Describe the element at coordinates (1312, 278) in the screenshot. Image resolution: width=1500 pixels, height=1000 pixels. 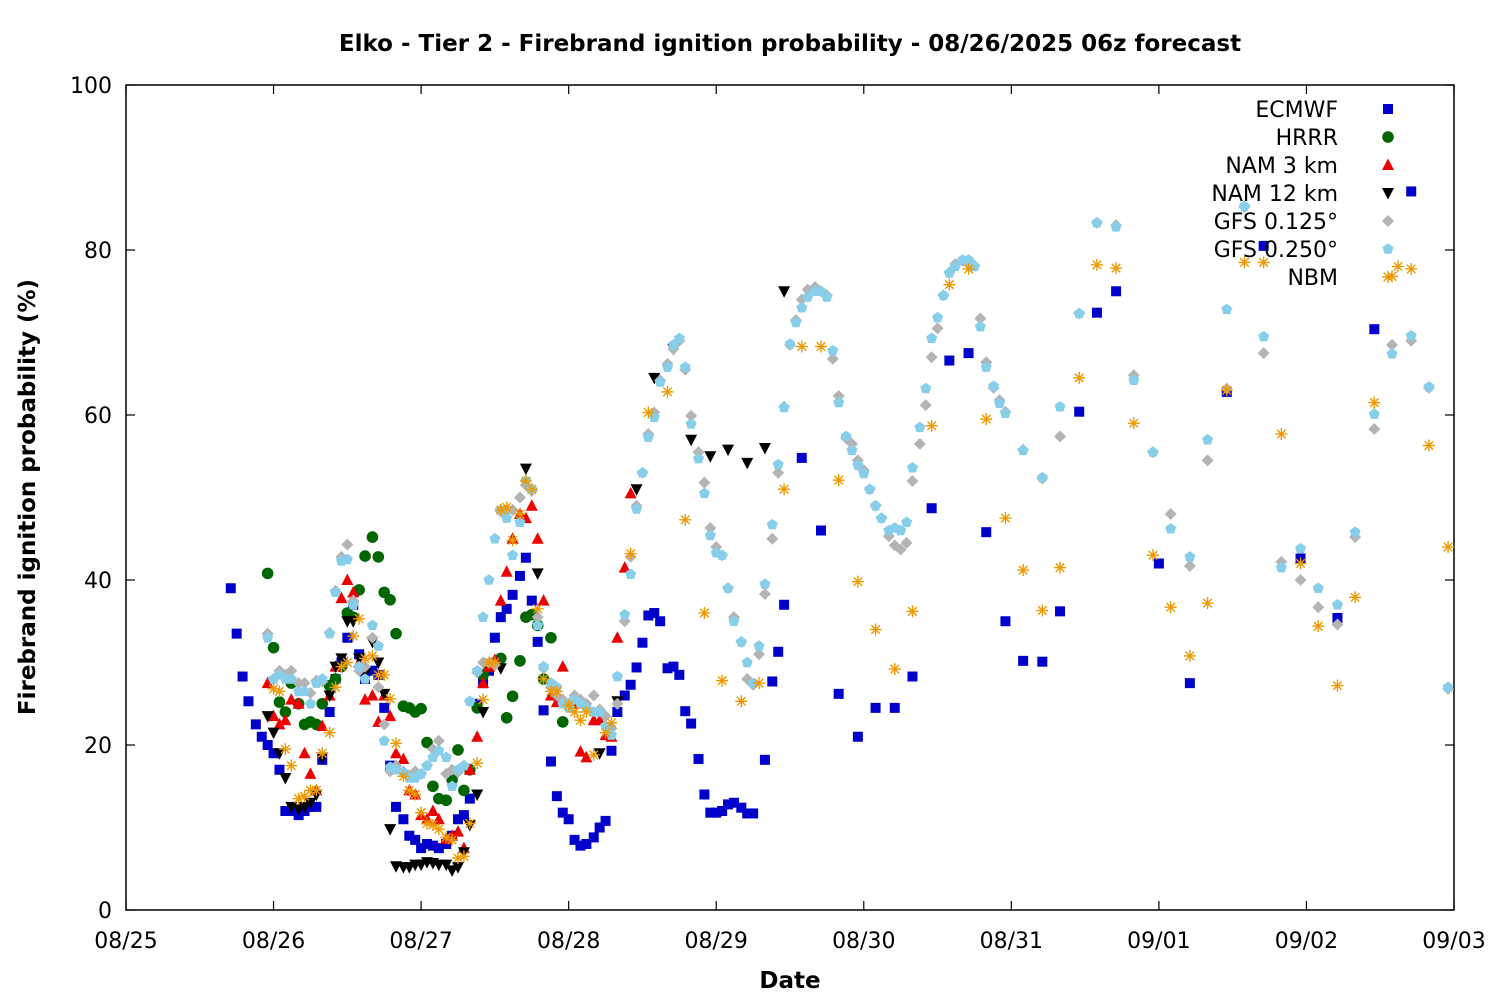
I see `legend-label: NBM` at that location.